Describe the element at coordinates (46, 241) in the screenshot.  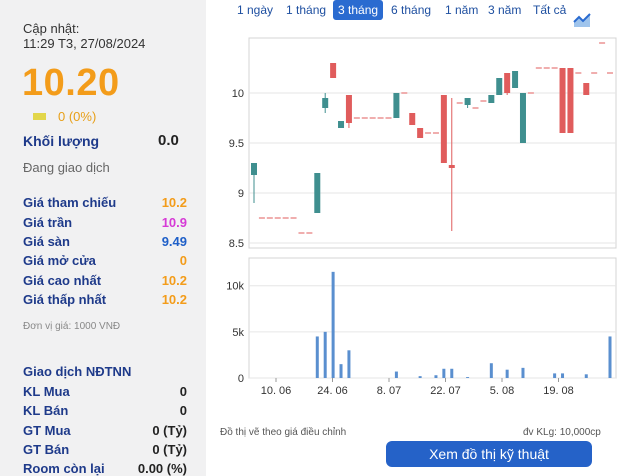
I see `floor-price-label: Giá sàn` at that location.